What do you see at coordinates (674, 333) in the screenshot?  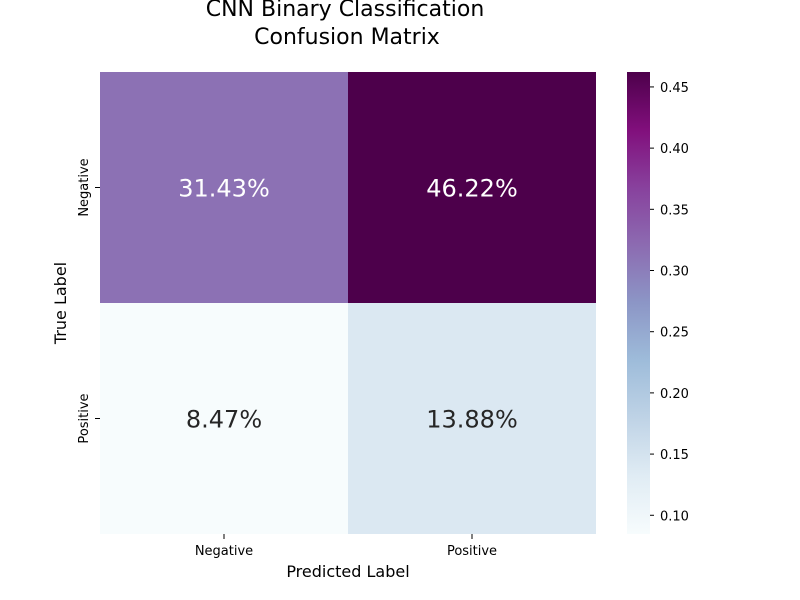 I see `colorbar-tick-label: 0.25` at bounding box center [674, 333].